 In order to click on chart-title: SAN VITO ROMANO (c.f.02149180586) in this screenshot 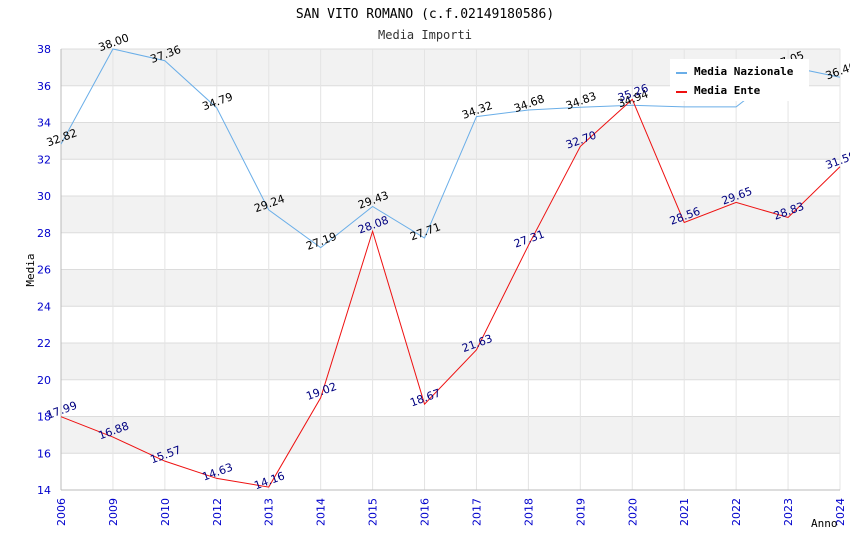, I will do `click(425, 14)`.